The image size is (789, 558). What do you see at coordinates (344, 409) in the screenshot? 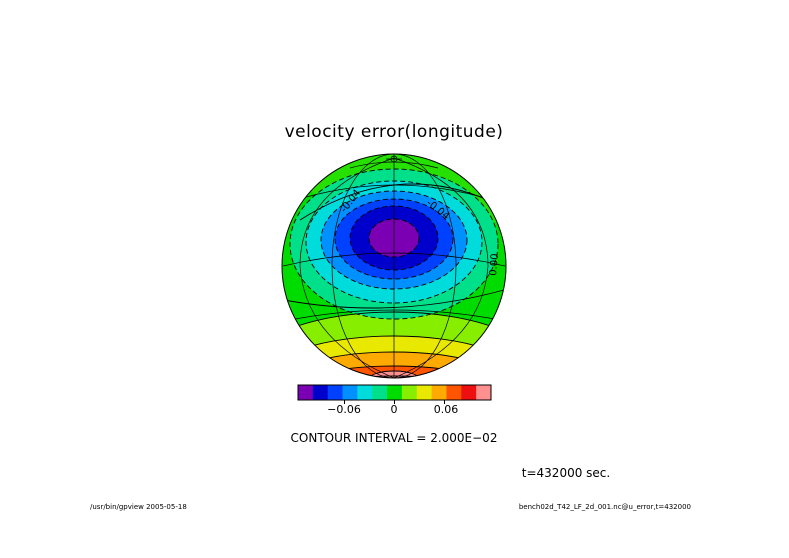
I see `colorbar-tick-label: −0.06` at bounding box center [344, 409].